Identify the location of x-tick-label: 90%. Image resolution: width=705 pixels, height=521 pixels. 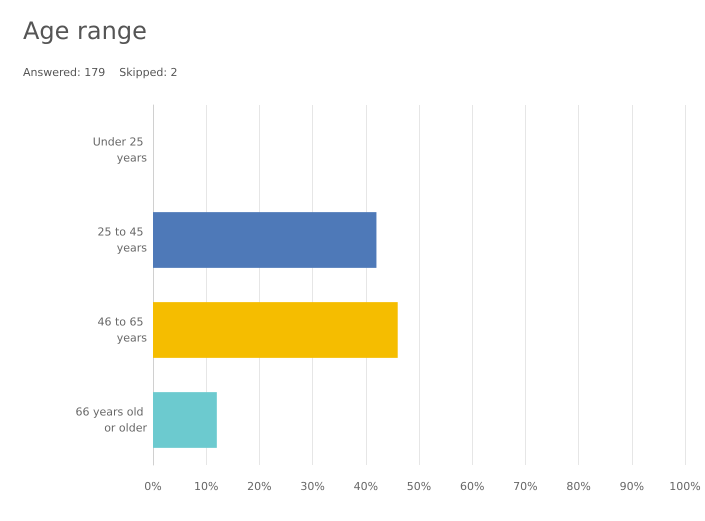
(632, 486).